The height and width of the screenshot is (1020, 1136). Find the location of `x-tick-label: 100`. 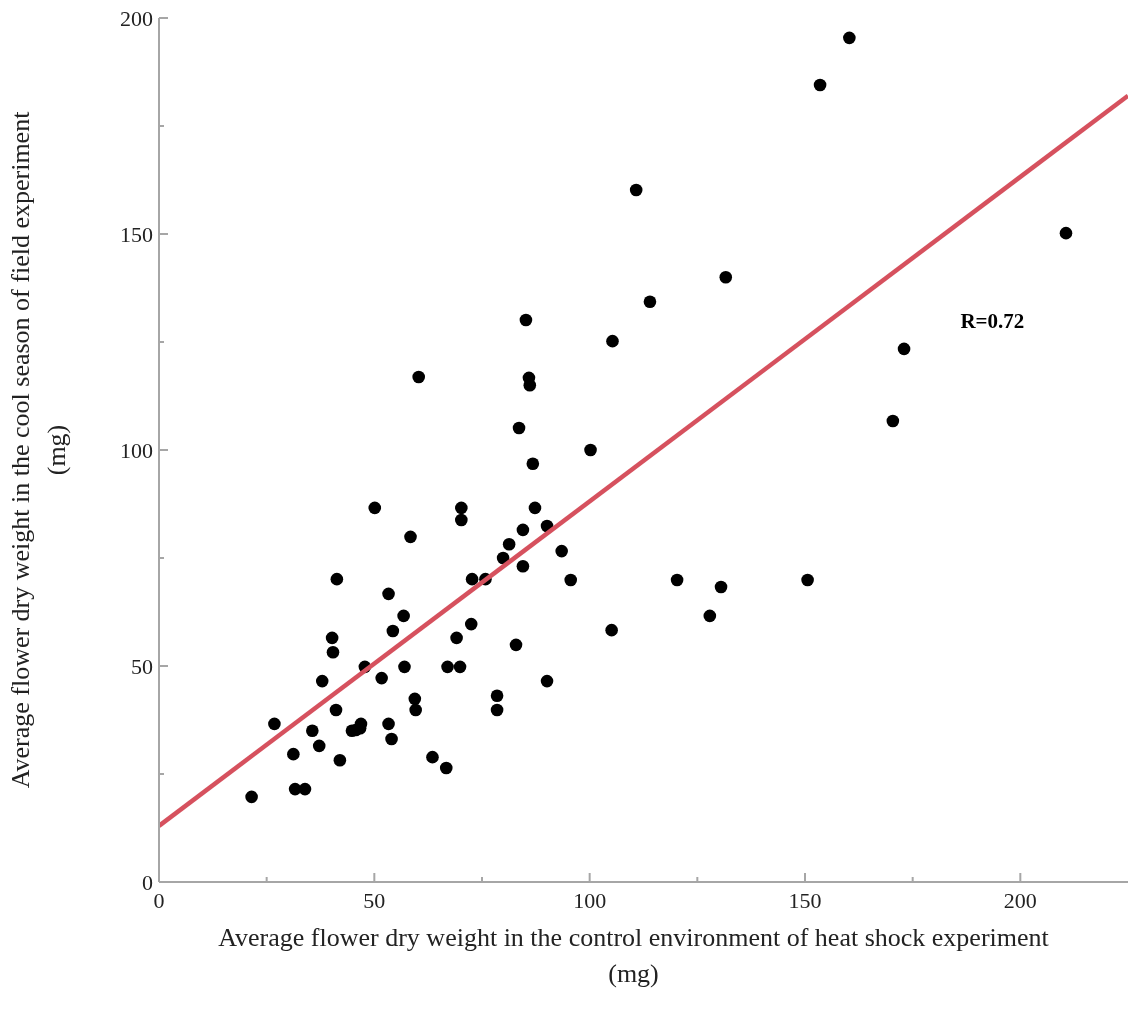

x-tick-label: 100 is located at coordinates (590, 900).